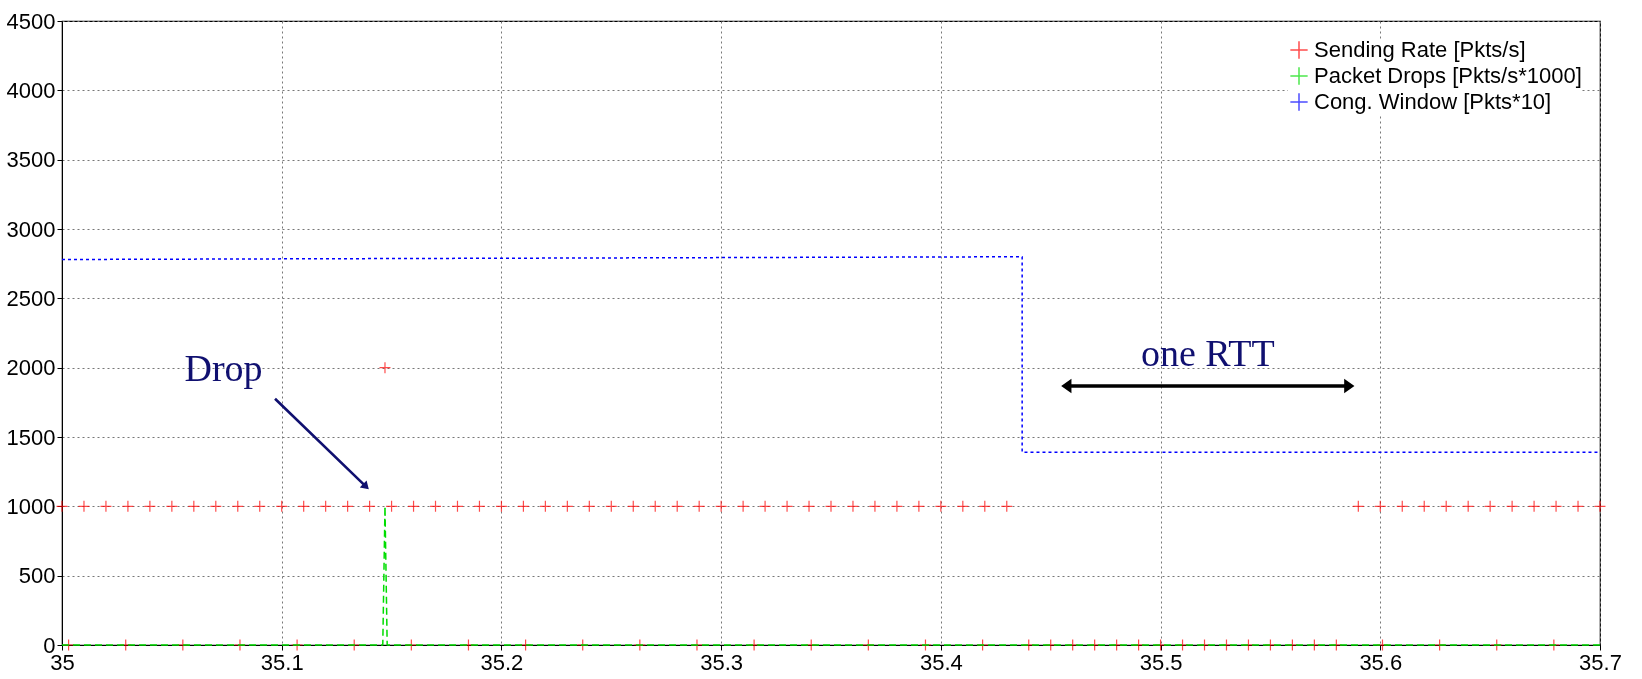 The width and height of the screenshot is (1642, 679). I want to click on y-tick-label: 2500, so click(31, 298).